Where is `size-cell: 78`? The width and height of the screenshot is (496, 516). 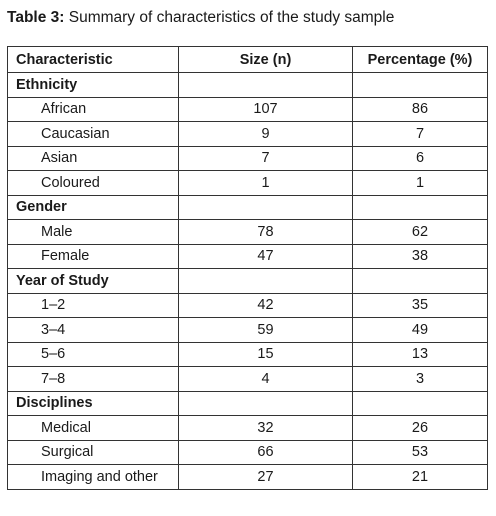 size-cell: 78 is located at coordinates (265, 232).